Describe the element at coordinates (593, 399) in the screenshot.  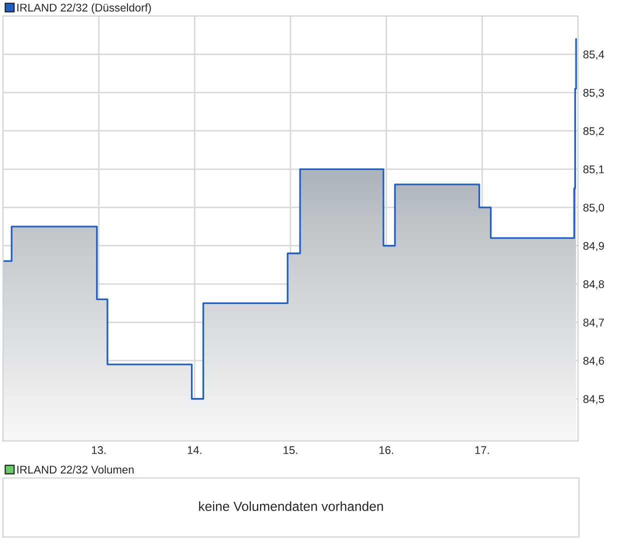
I see `y-tick-label: 84,5` at that location.